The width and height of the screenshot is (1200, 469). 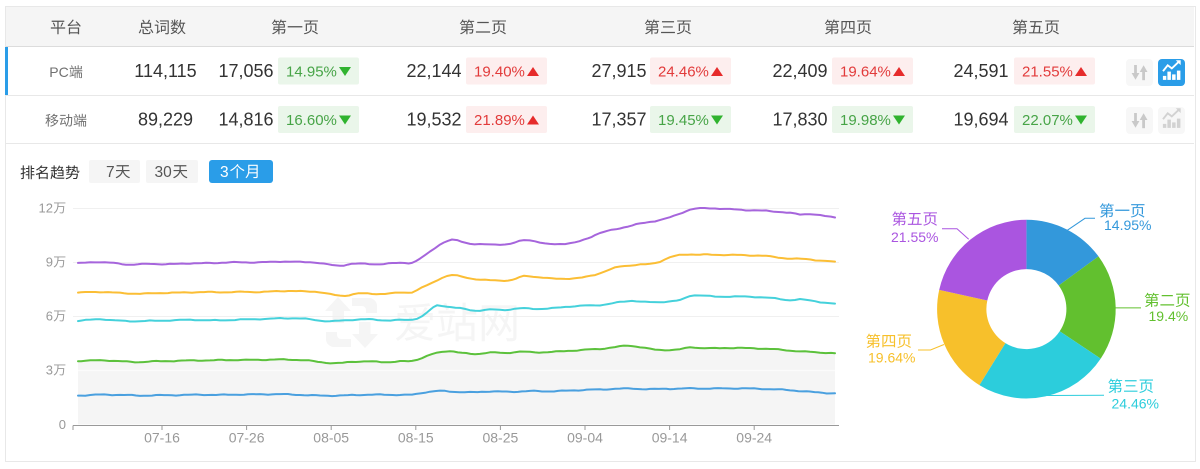 What do you see at coordinates (799, 71) in the screenshot?
I see `svg-text: 22,409` at bounding box center [799, 71].